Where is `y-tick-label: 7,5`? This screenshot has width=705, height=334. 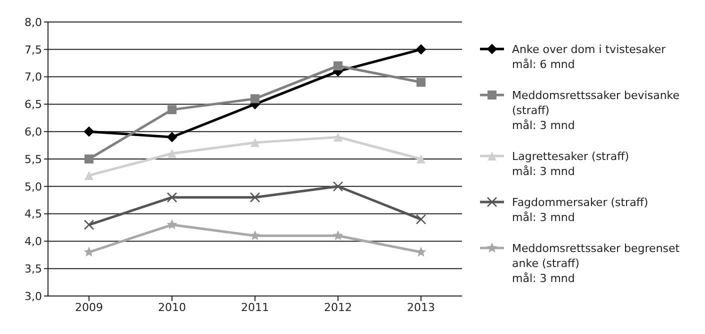 y-tick-label: 7,5 is located at coordinates (33, 49).